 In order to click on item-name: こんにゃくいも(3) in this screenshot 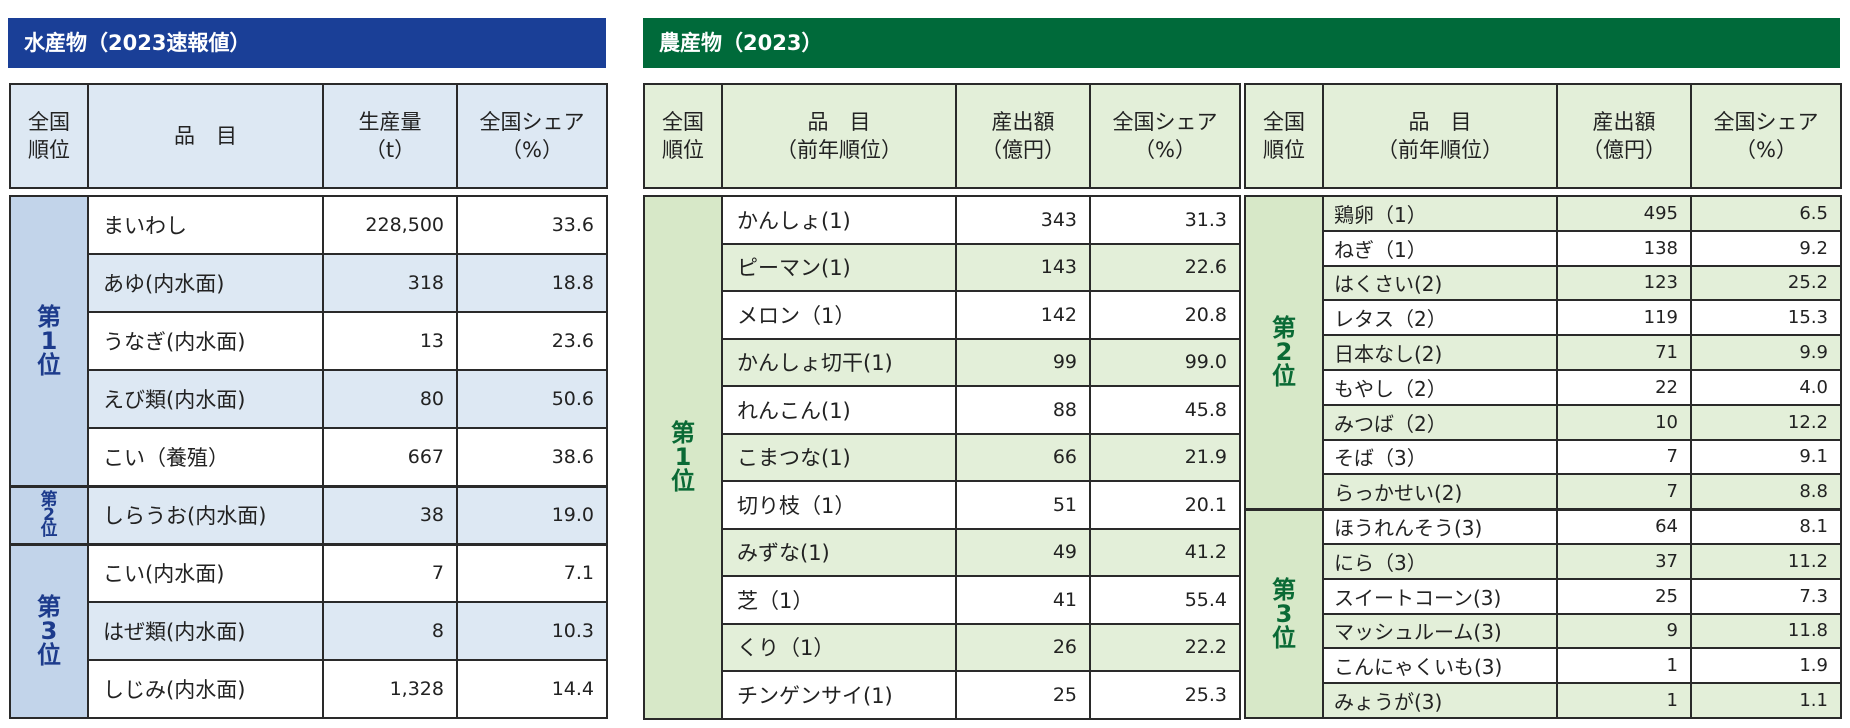, I will do `click(1440, 666)`.